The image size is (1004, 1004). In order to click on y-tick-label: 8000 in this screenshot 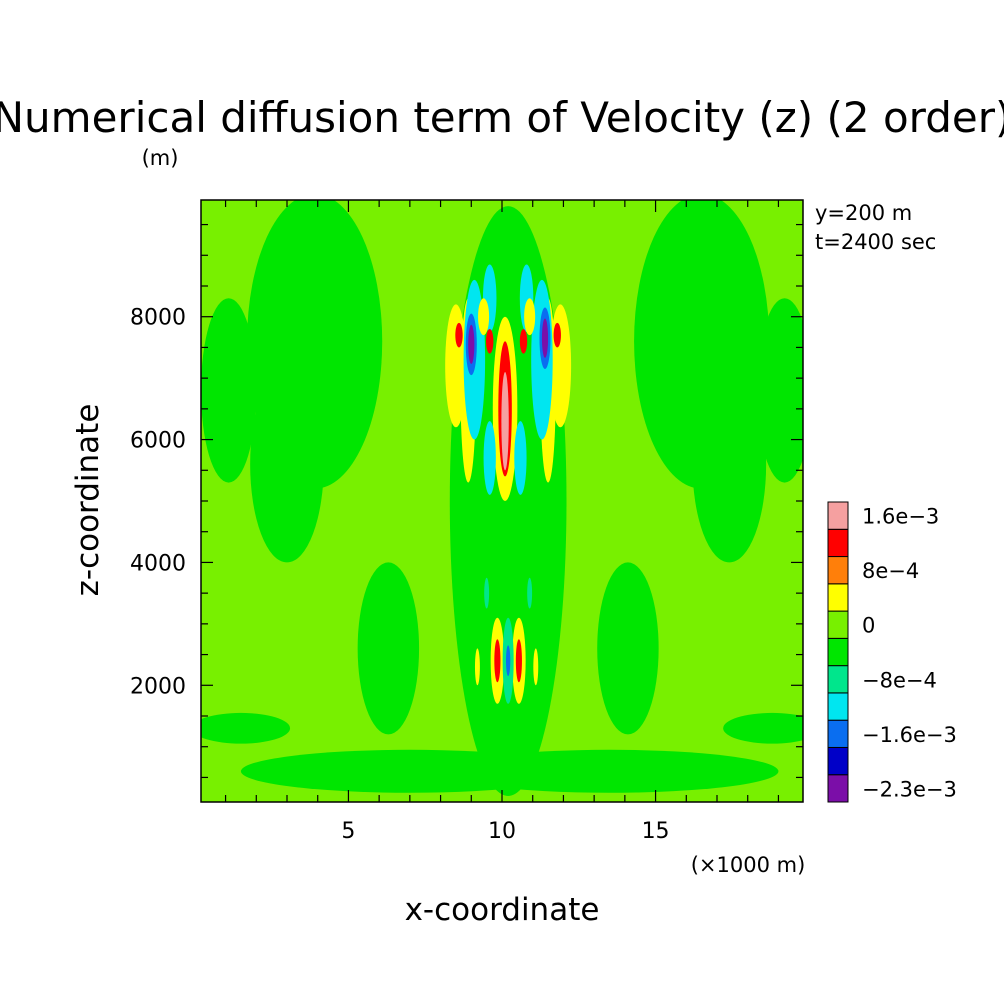, I will do `click(158, 318)`.